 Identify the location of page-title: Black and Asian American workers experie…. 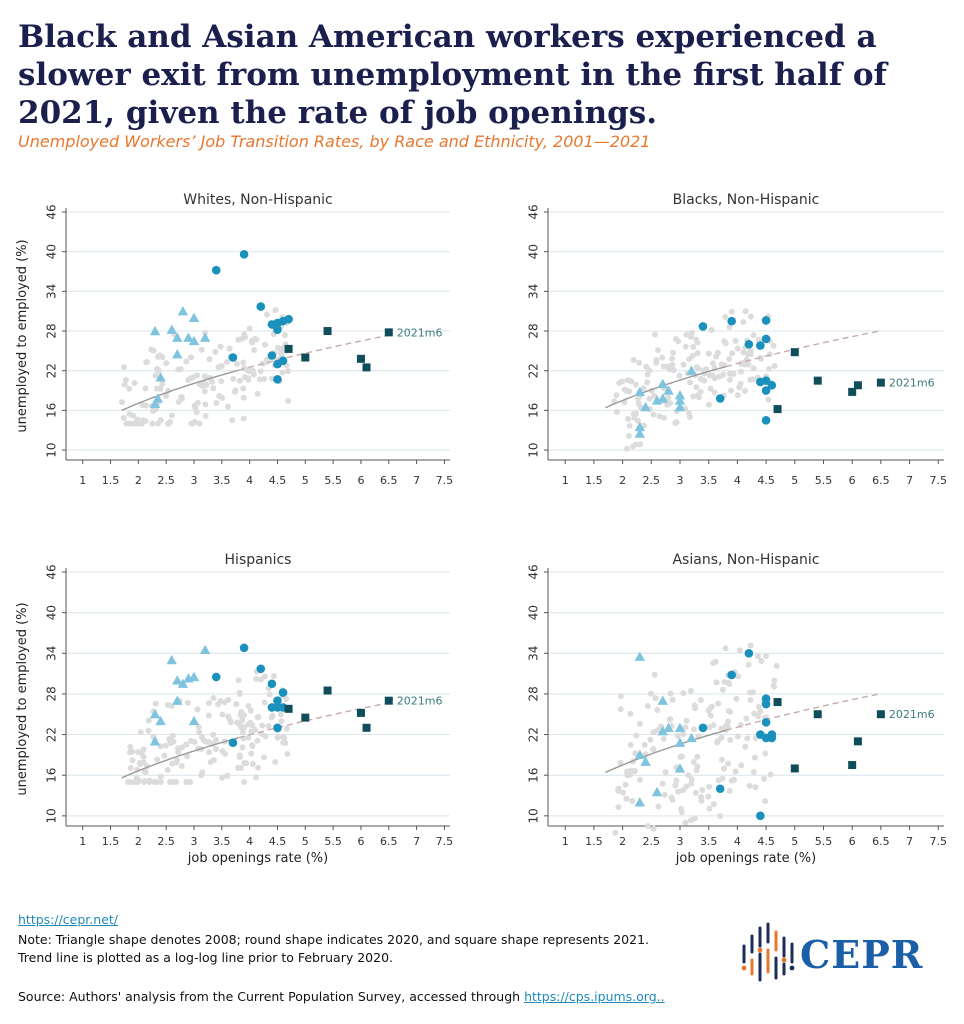
(452, 75).